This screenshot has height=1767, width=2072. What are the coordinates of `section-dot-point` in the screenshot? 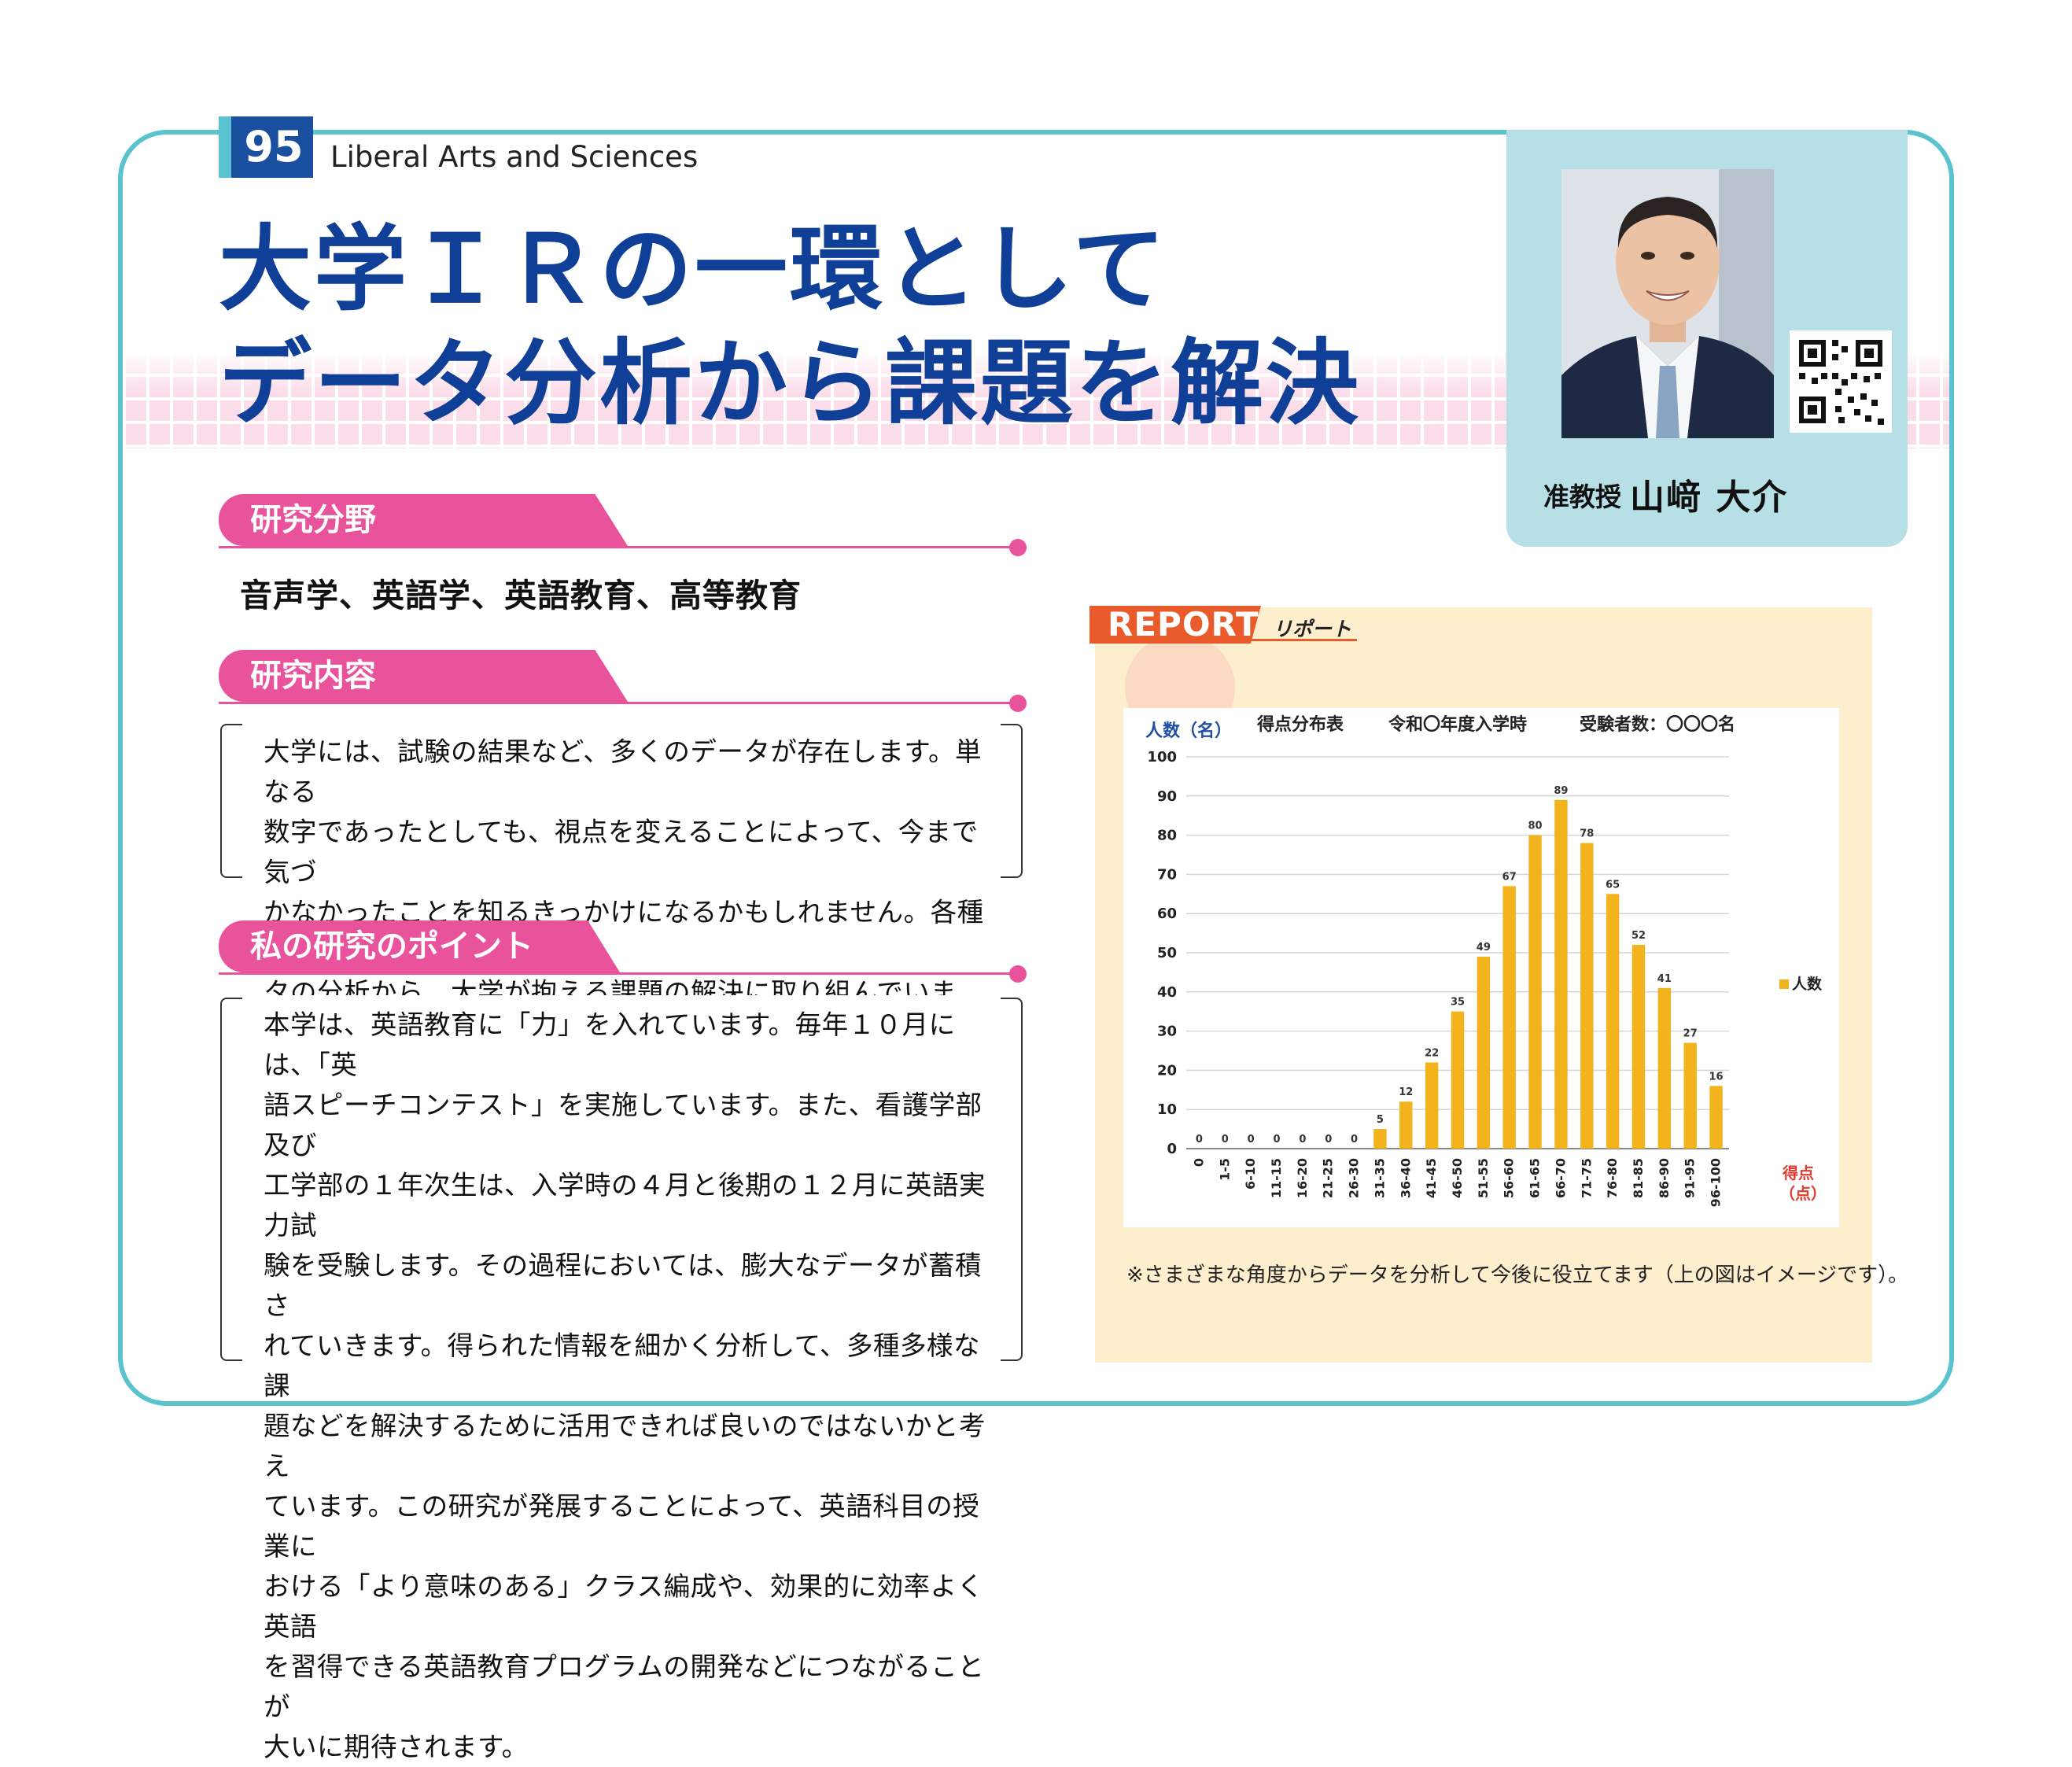 It's located at (1018, 974).